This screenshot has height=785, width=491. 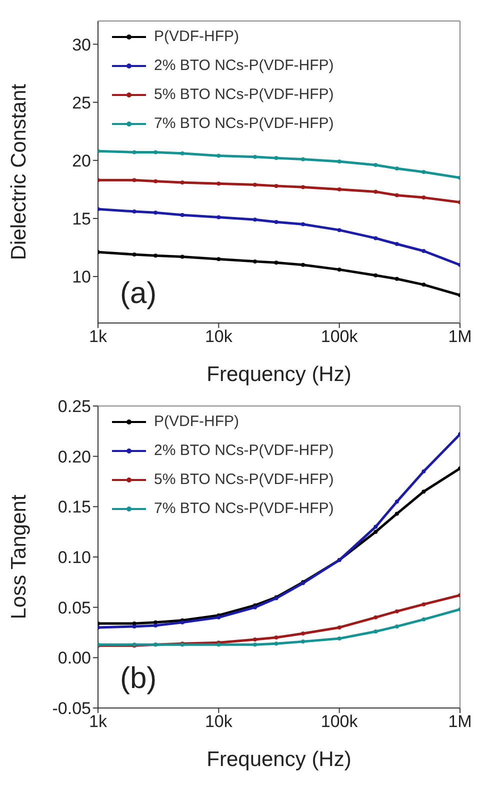 I want to click on y-tick-label: 25, so click(x=81, y=102).